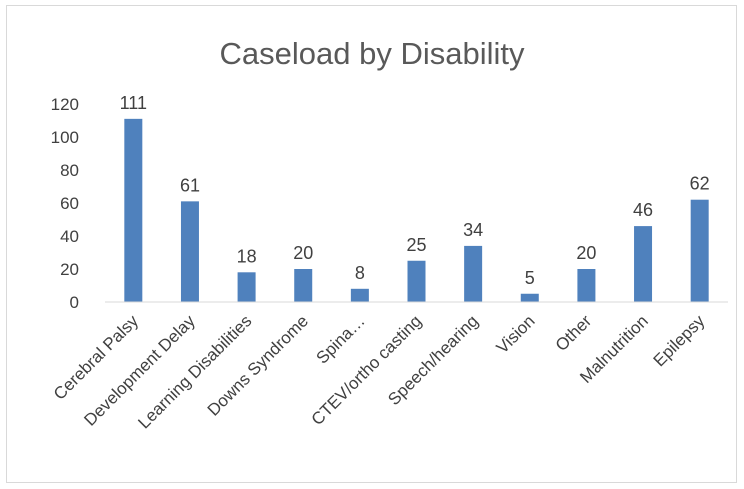 The width and height of the screenshot is (744, 489). What do you see at coordinates (74, 302) in the screenshot?
I see `y-tick-label: 0` at bounding box center [74, 302].